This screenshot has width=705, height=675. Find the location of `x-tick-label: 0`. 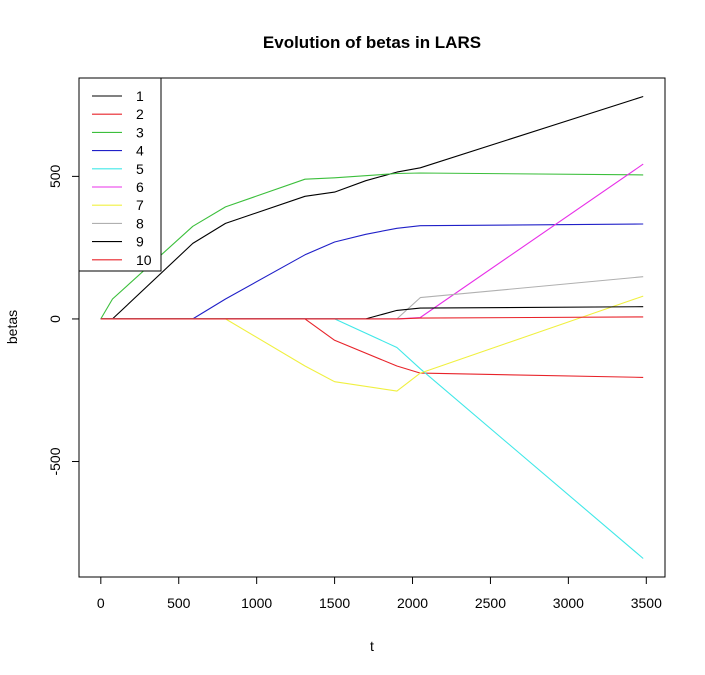

x-tick-label: 0 is located at coordinates (101, 603).